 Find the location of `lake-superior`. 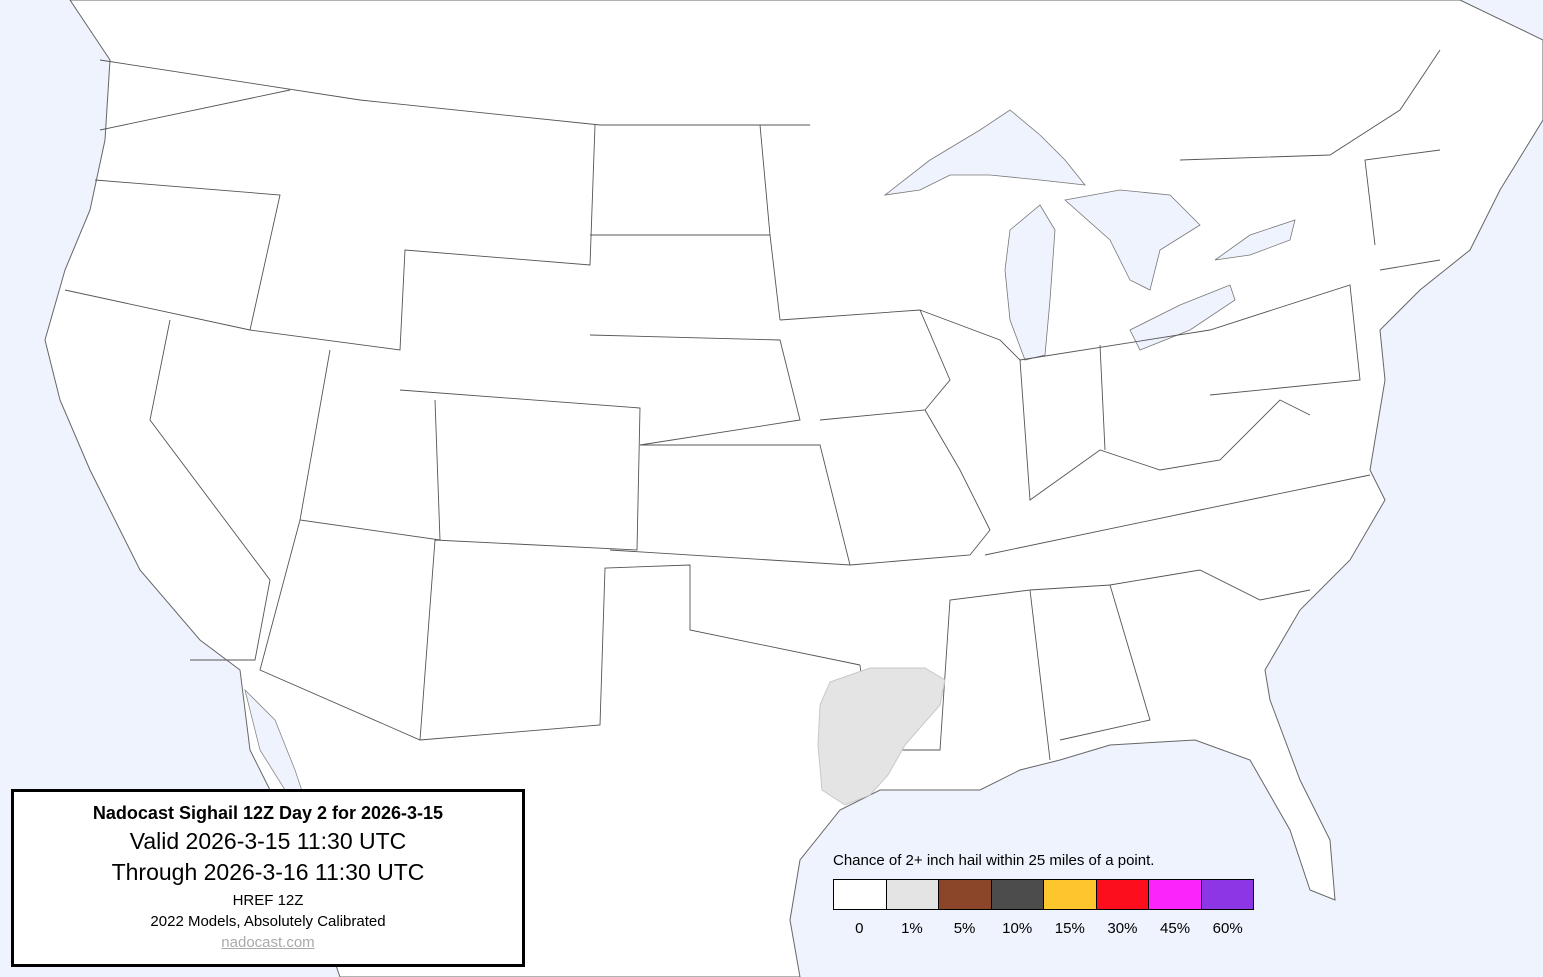

lake-superior is located at coordinates (984, 152).